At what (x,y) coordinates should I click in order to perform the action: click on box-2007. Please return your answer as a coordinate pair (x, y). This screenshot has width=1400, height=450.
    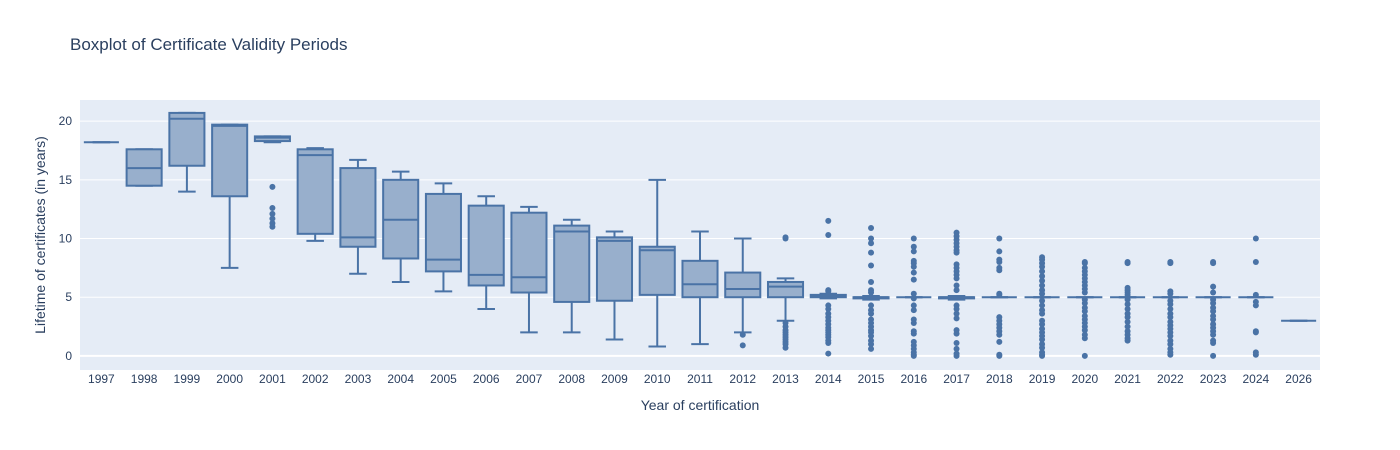
    Looking at the image, I should click on (529, 269).